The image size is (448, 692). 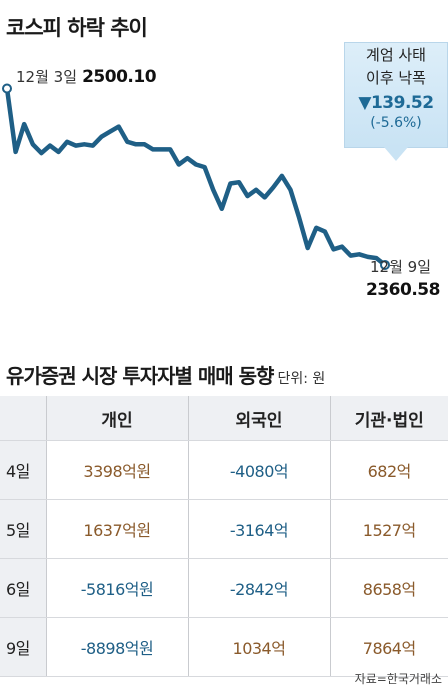 What do you see at coordinates (385, 264) in the screenshot?
I see `end-point-marker` at bounding box center [385, 264].